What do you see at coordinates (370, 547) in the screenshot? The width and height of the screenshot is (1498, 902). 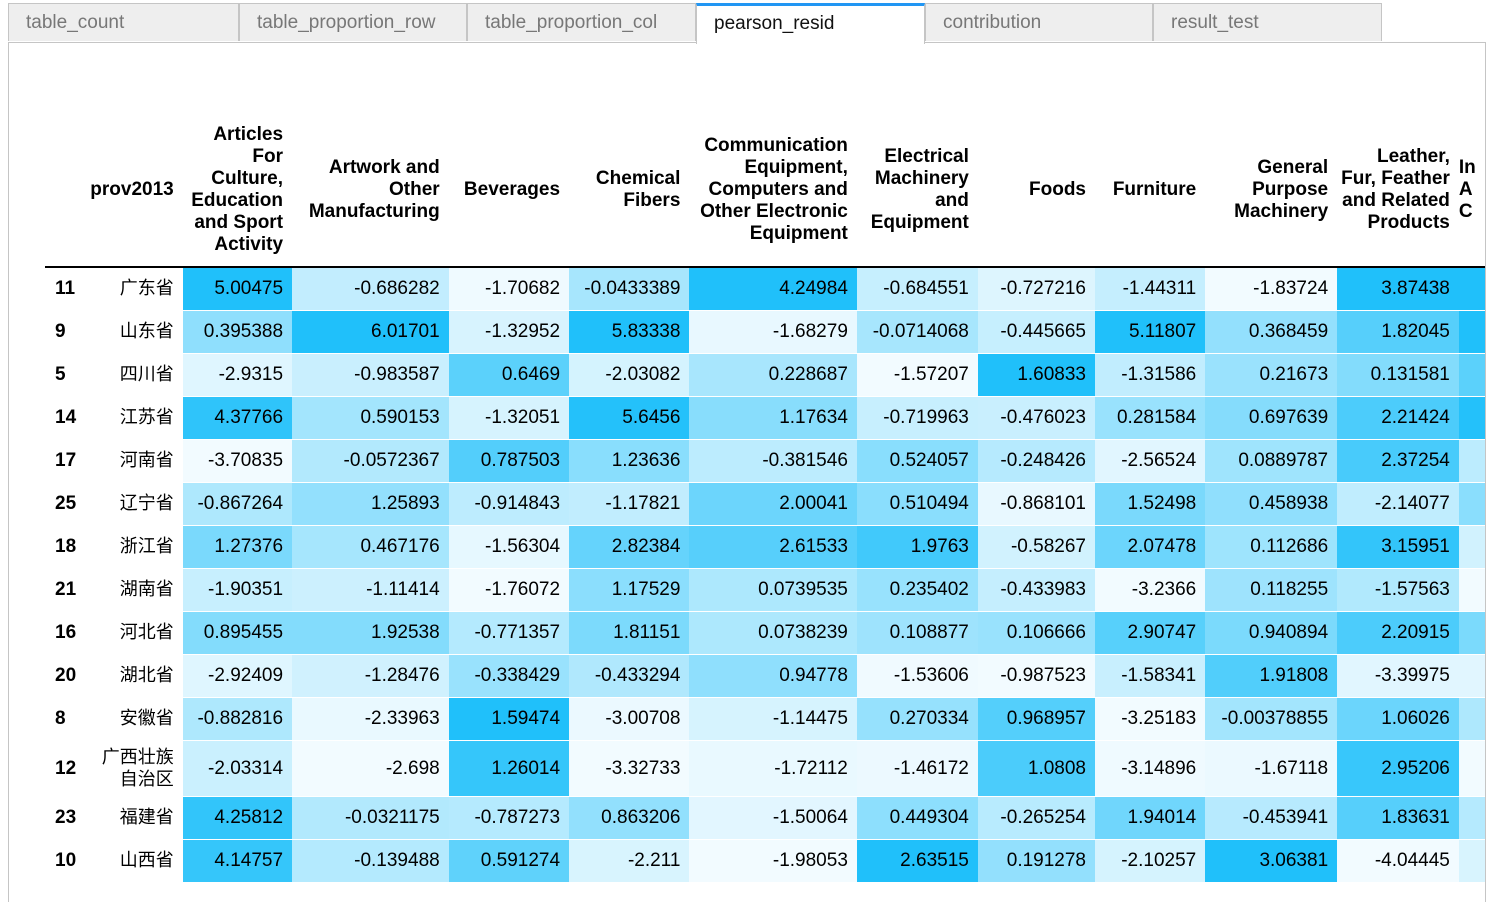 I see `table-cell: 0.467176` at bounding box center [370, 547].